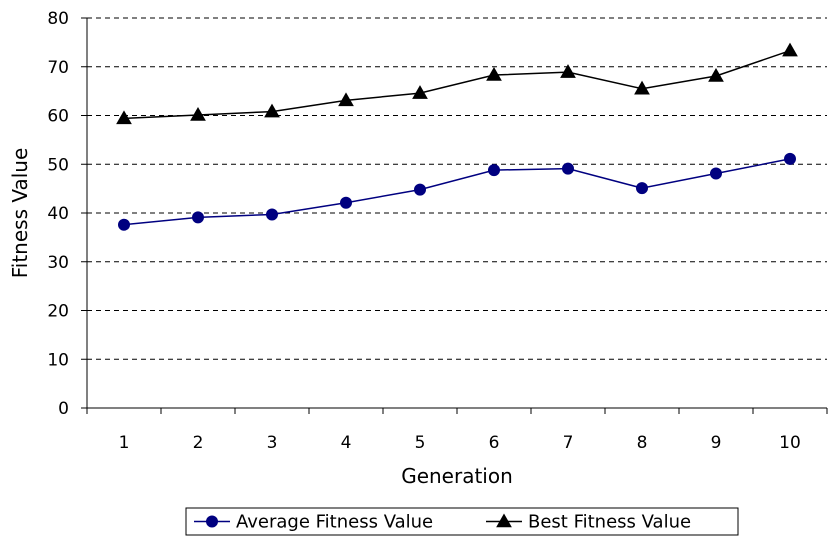 The image size is (831, 539). I want to click on legend-label: Best Fitness Value, so click(609, 522).